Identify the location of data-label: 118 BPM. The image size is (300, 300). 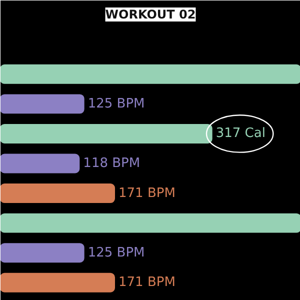
(111, 163).